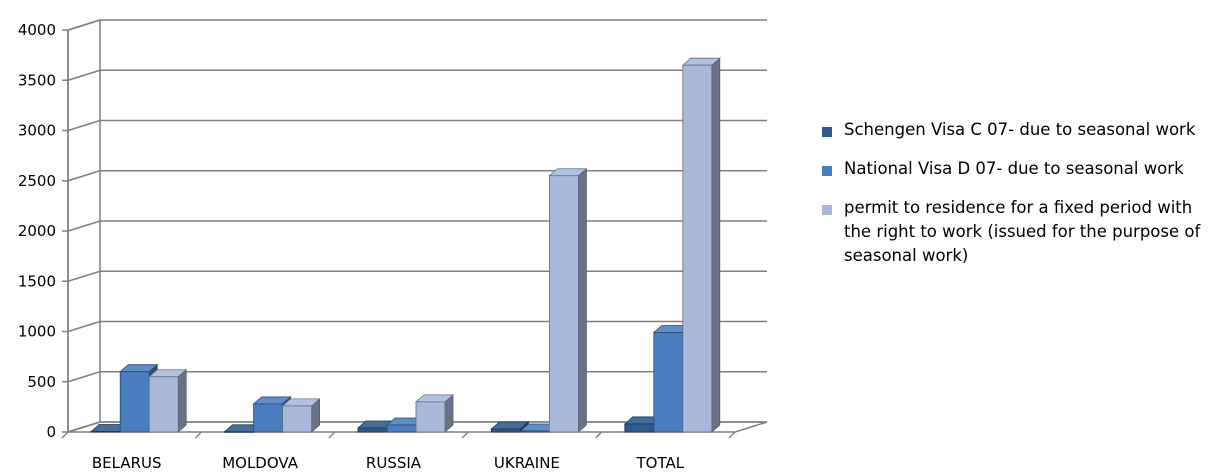  What do you see at coordinates (37, 231) in the screenshot?
I see `y-tick-label: 2000` at bounding box center [37, 231].